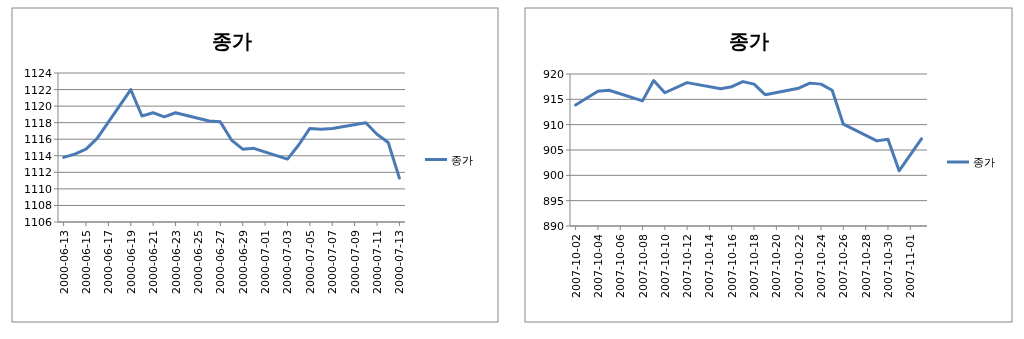 The width and height of the screenshot is (1024, 339). I want to click on y-tick-label: 1116, so click(38, 140).